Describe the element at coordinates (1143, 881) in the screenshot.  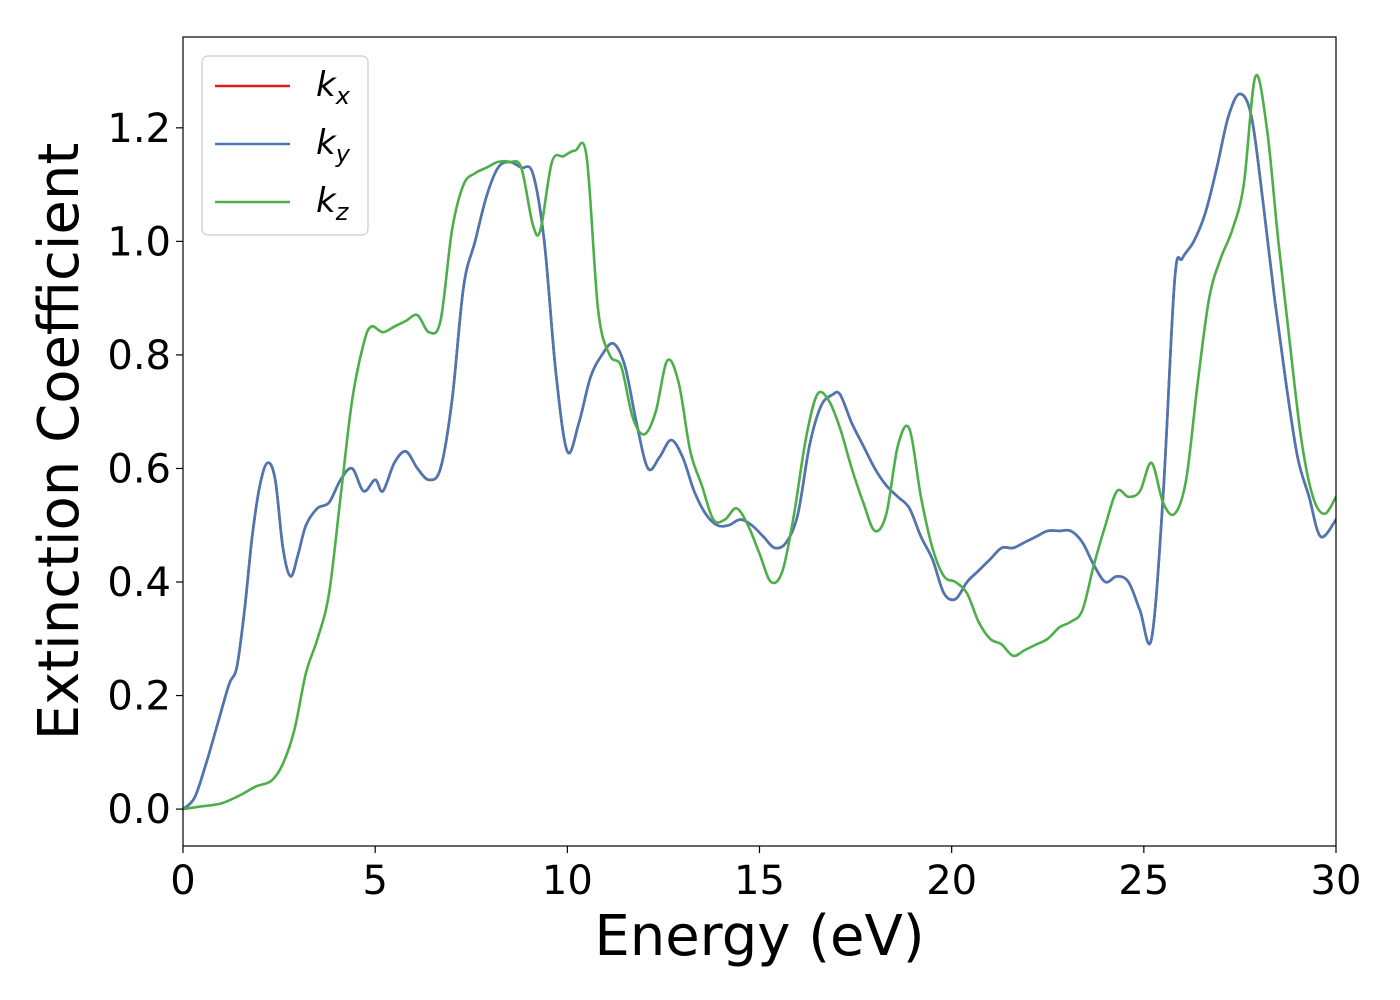
I see `x-tick-label: 25` at that location.